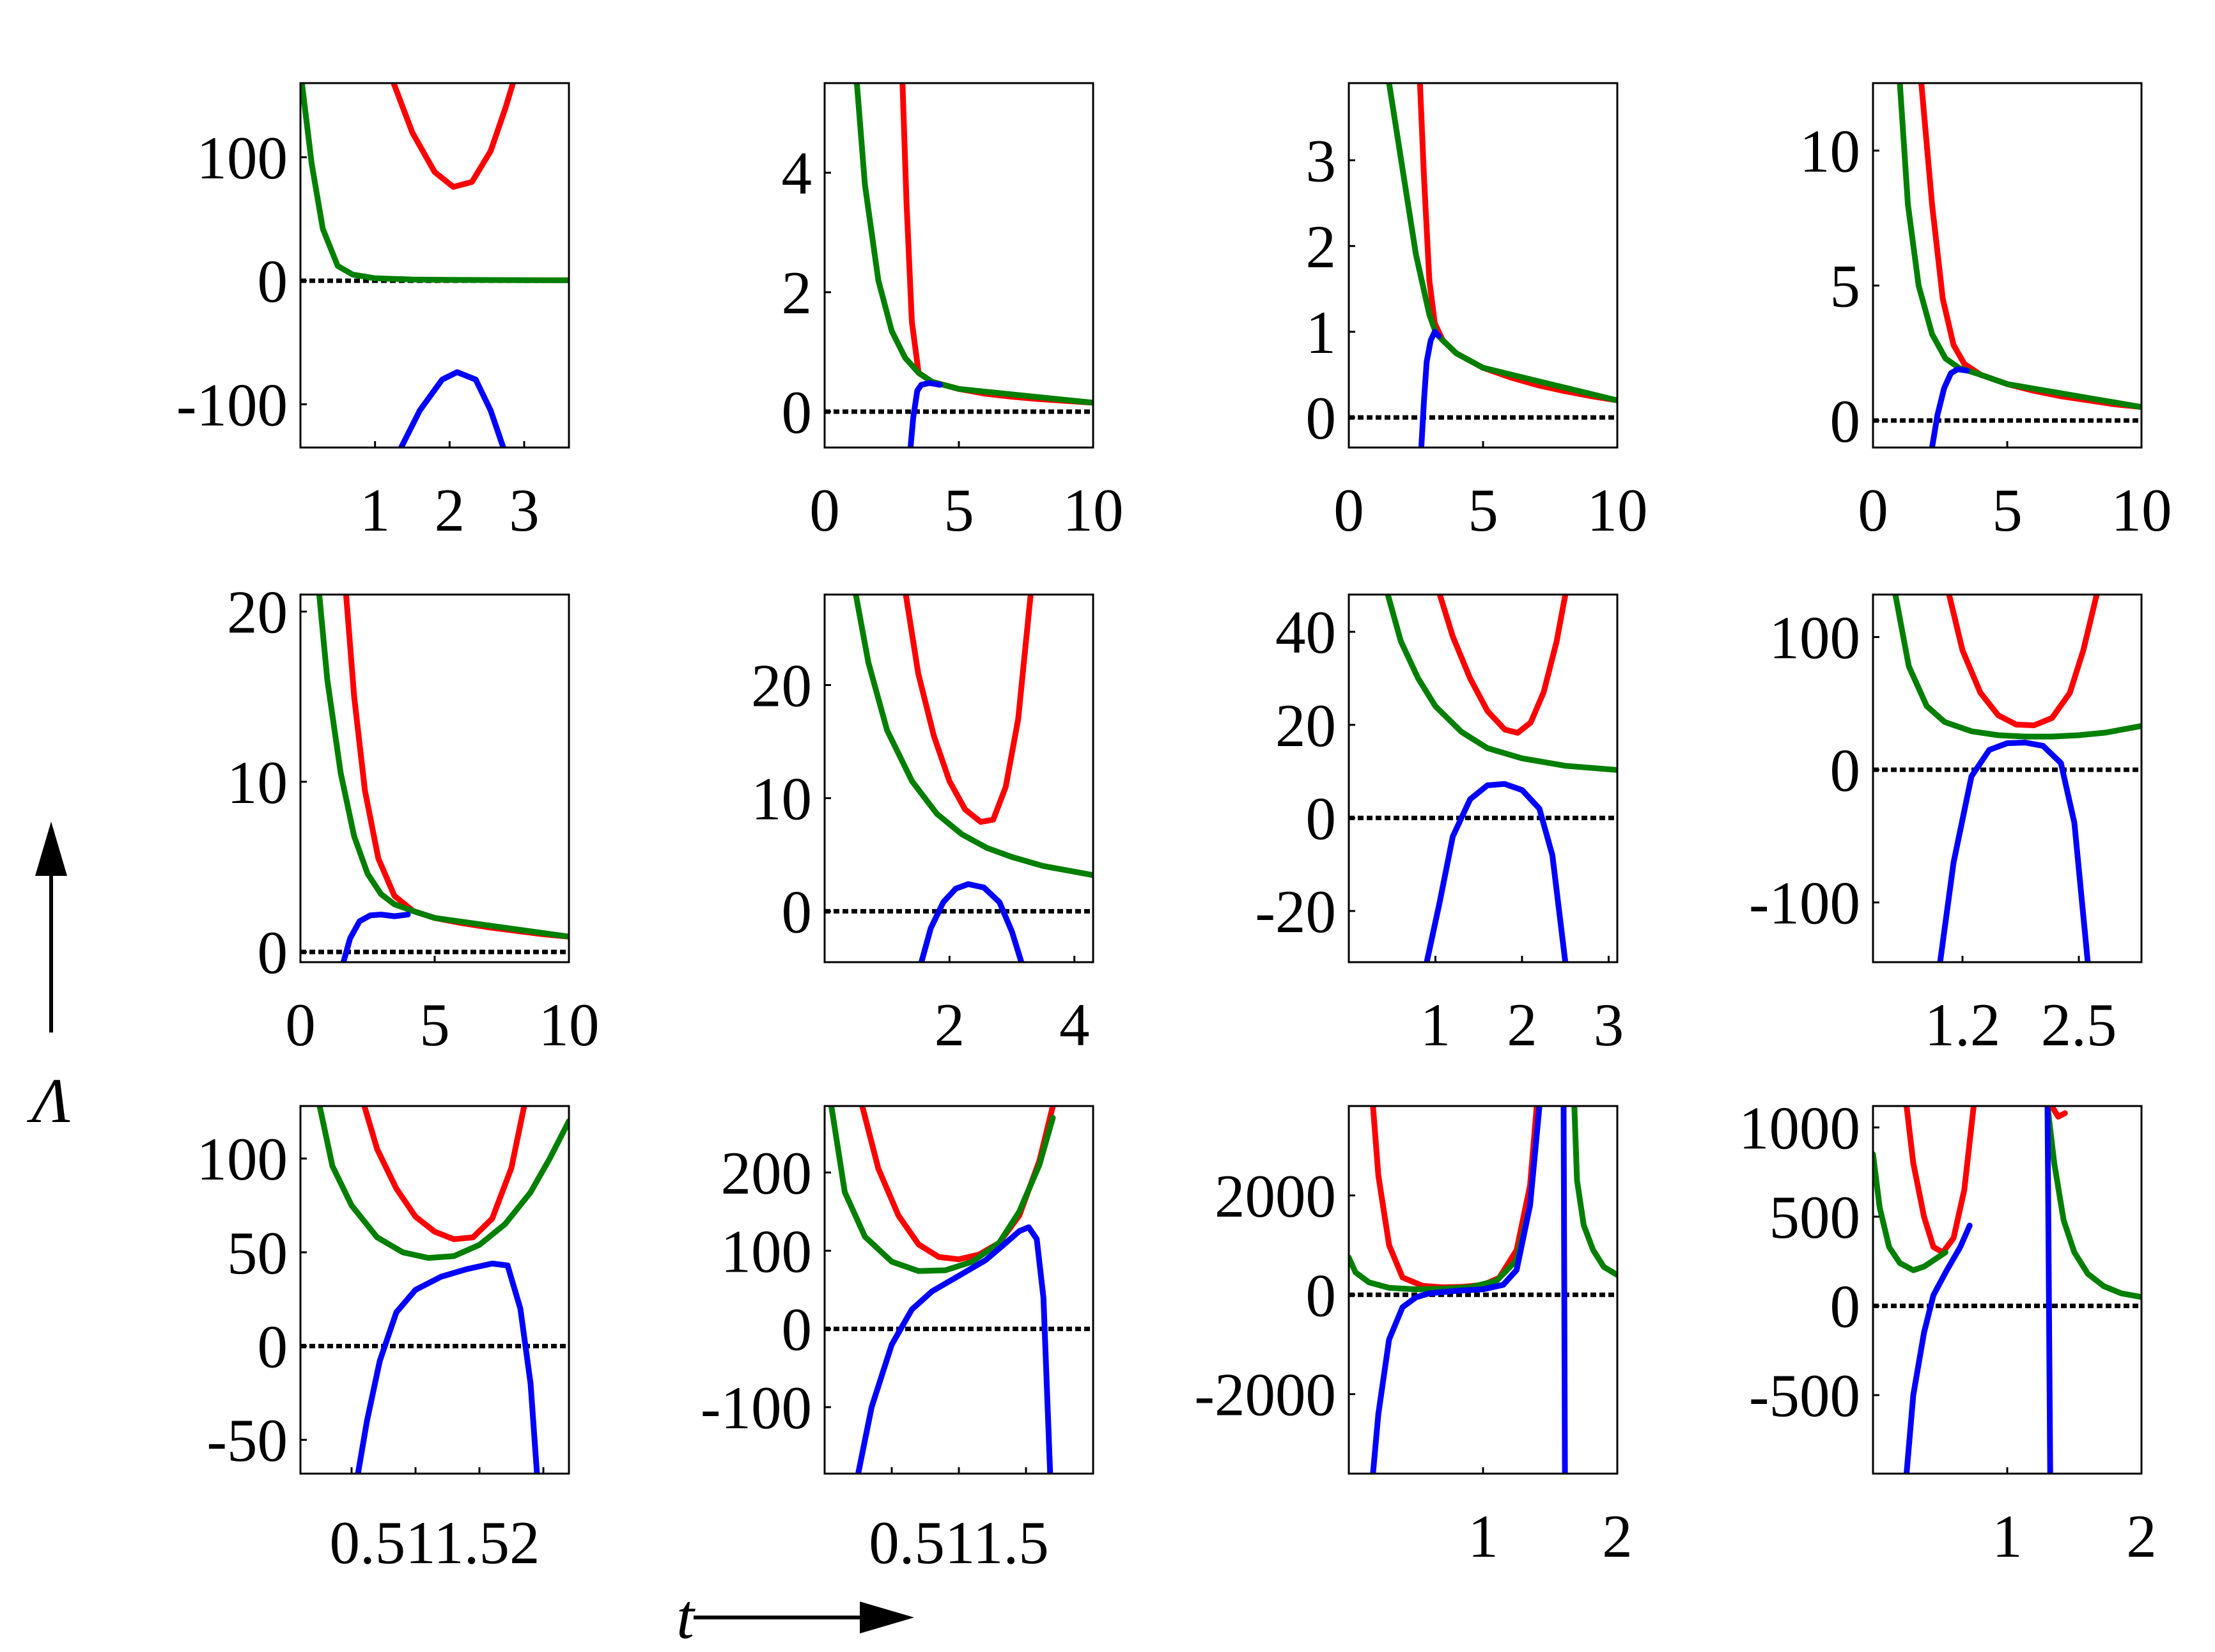 This screenshot has width=2215, height=1652. I want to click on panel-6: 2 4 20 10 0, so click(923, 826).